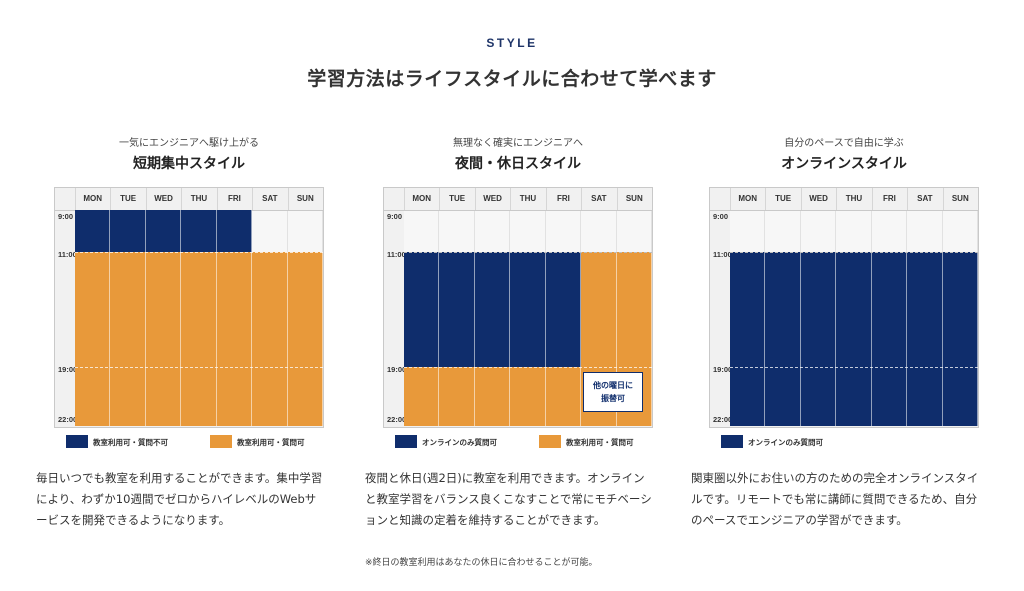 The image size is (1024, 591). I want to click on legend-label: 教室利用可・質問不可, so click(130, 442).